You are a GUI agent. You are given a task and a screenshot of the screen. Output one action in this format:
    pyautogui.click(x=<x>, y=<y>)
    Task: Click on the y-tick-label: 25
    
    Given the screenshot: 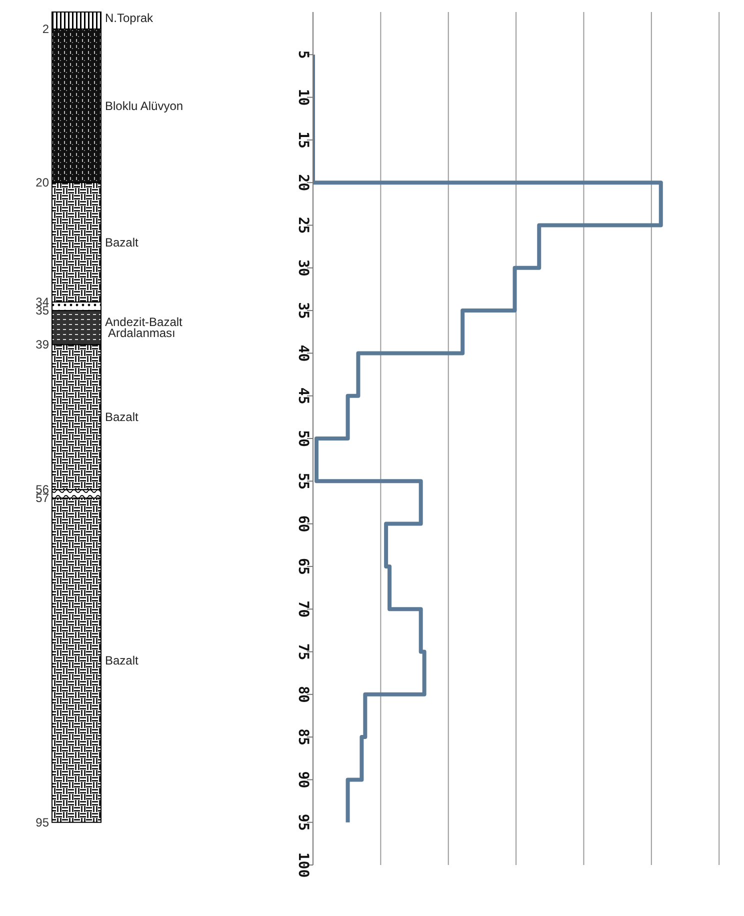 What is the action you would take?
    pyautogui.click(x=303, y=225)
    